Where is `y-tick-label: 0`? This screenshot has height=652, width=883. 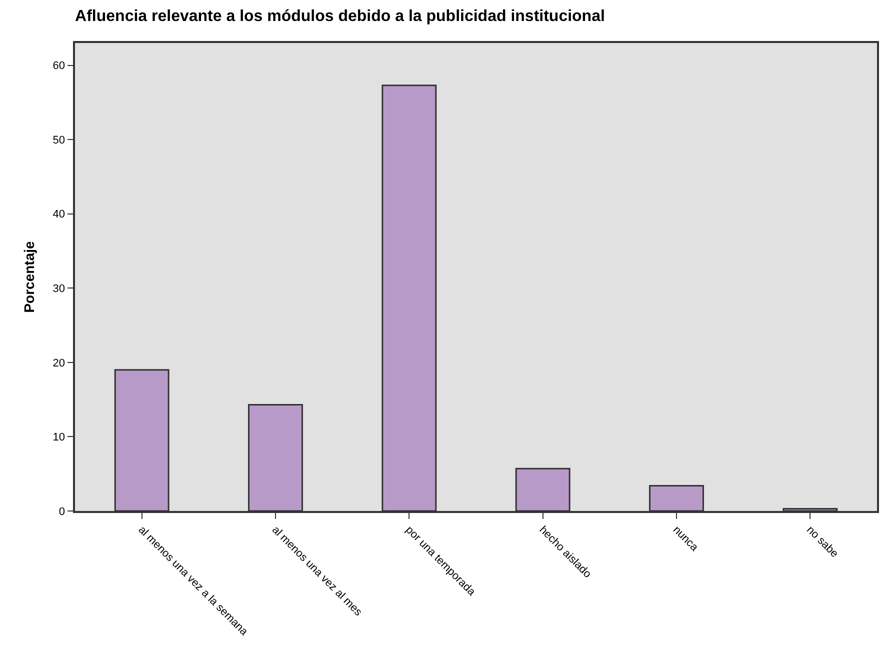 y-tick-label: 0 is located at coordinates (62, 512).